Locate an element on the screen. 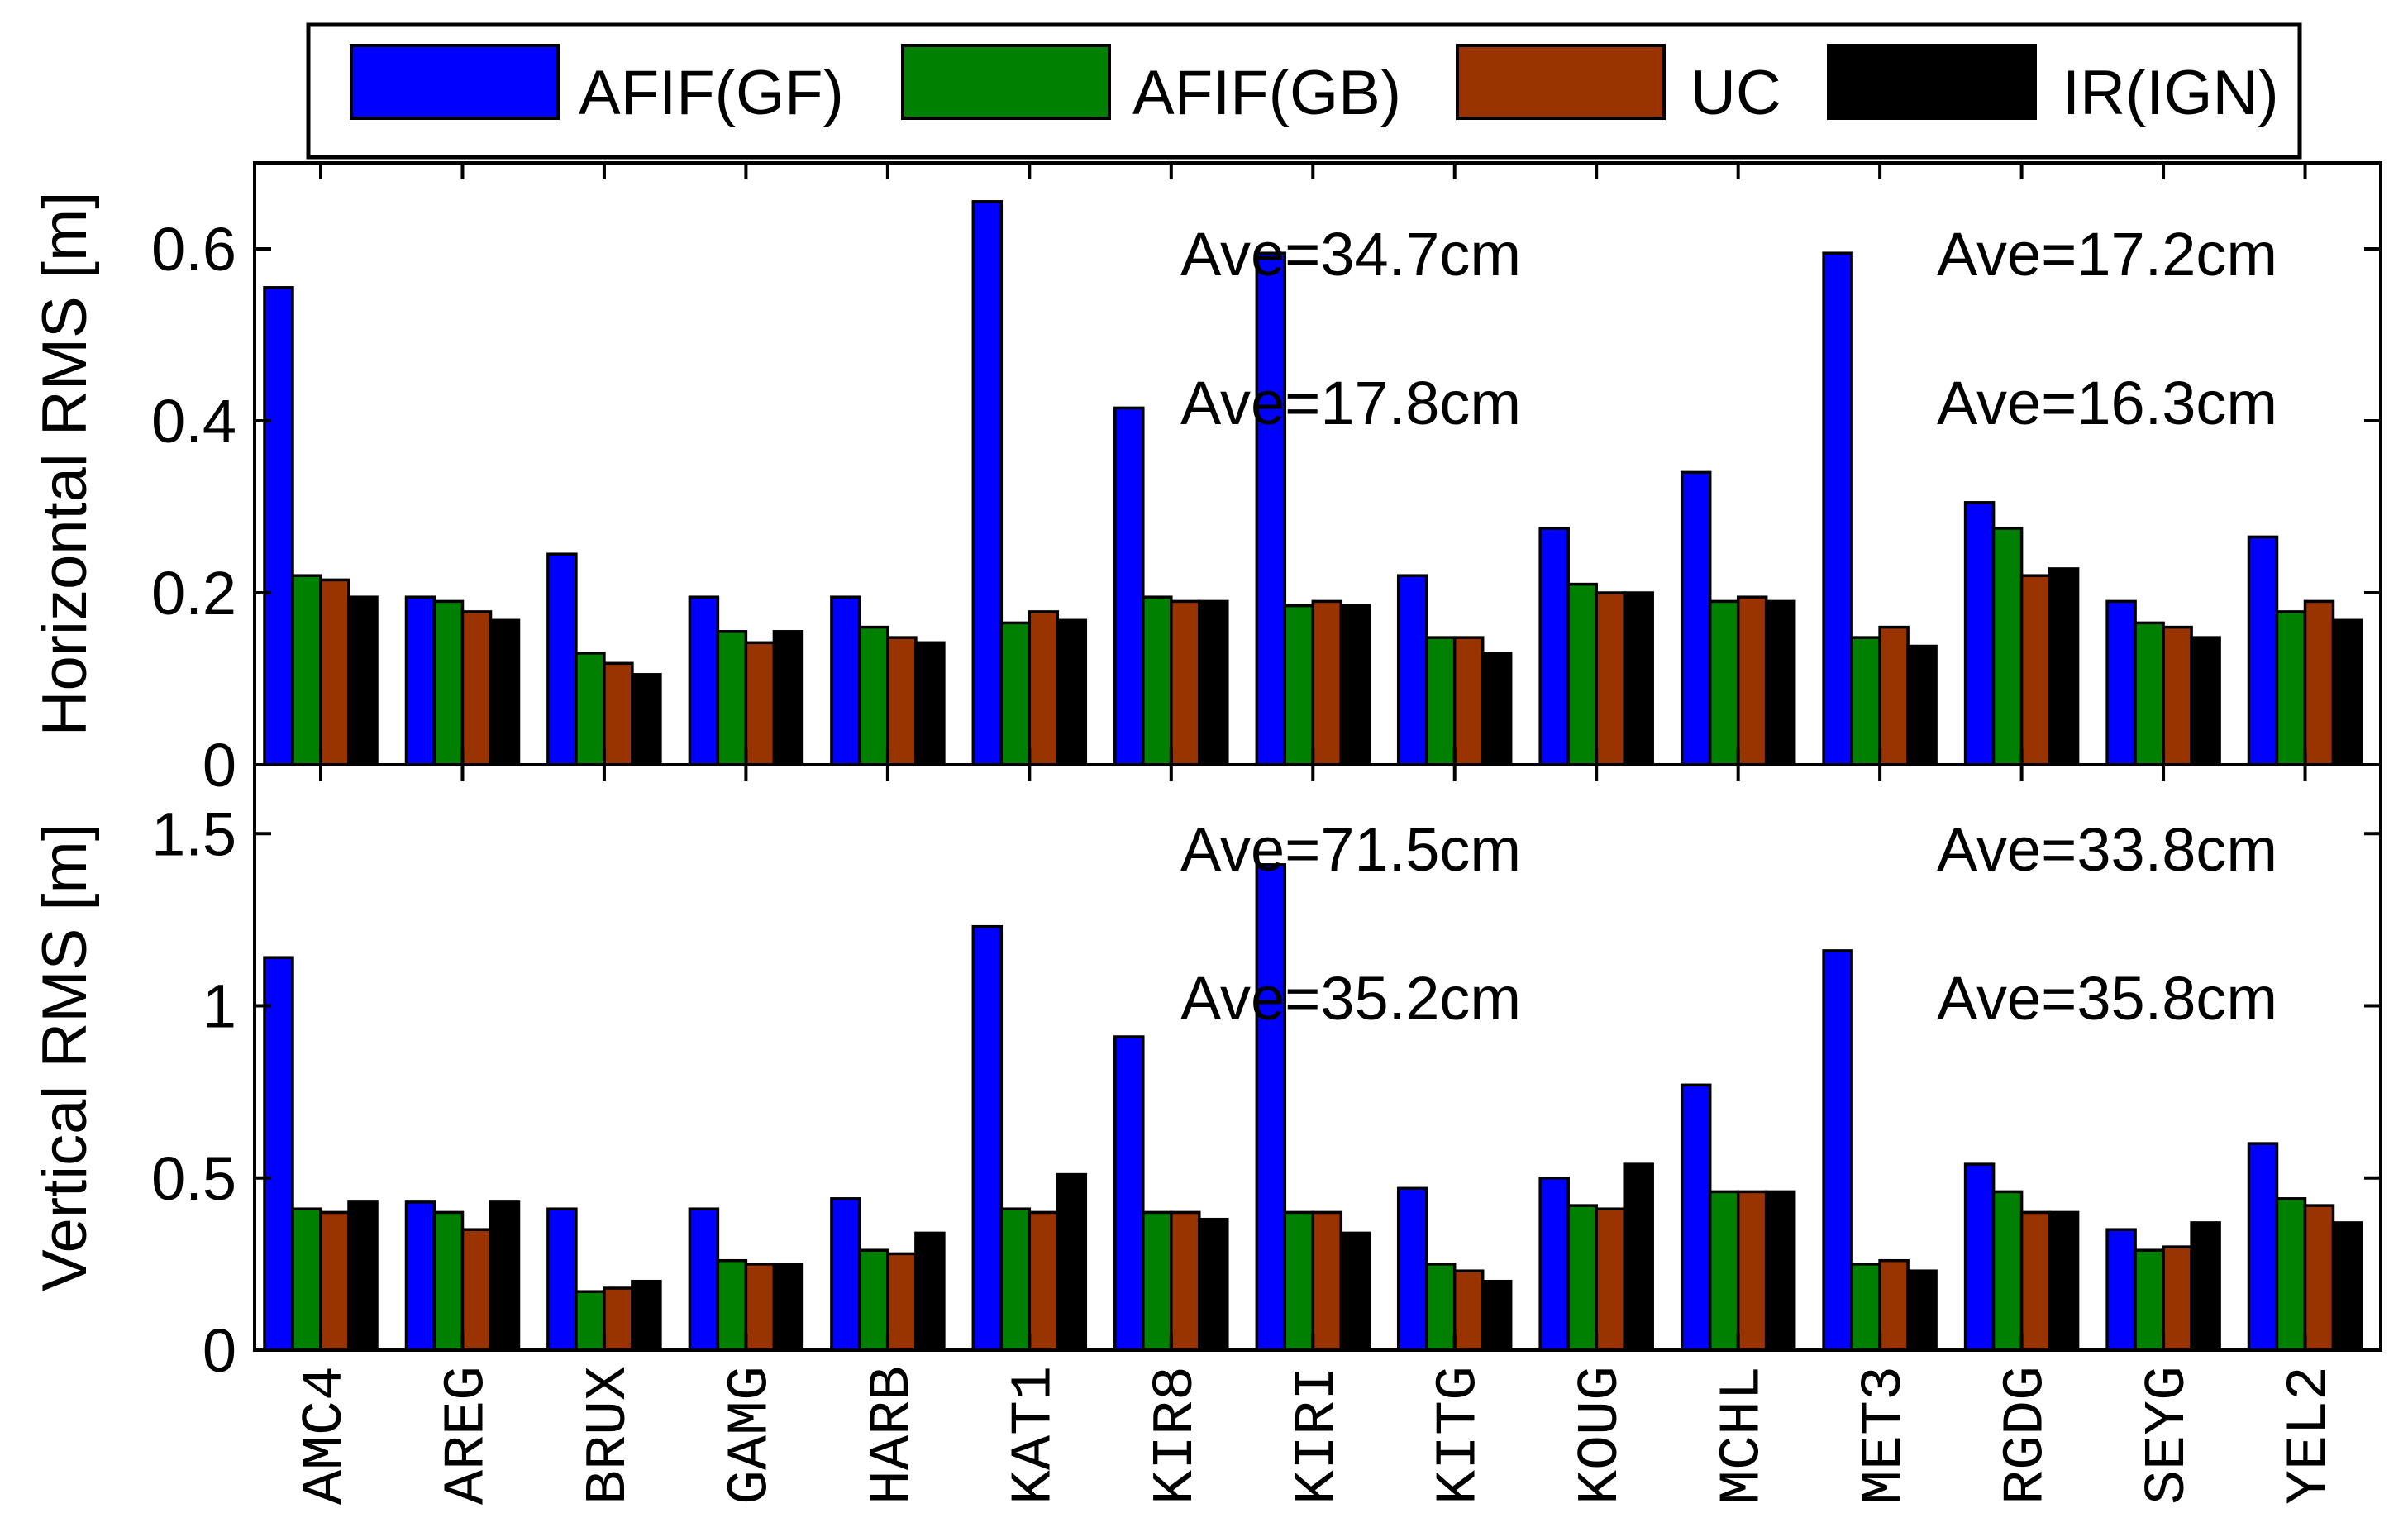 This screenshot has width=2408, height=1537. bar-yel2-afifgb is located at coordinates (2291, 1274).